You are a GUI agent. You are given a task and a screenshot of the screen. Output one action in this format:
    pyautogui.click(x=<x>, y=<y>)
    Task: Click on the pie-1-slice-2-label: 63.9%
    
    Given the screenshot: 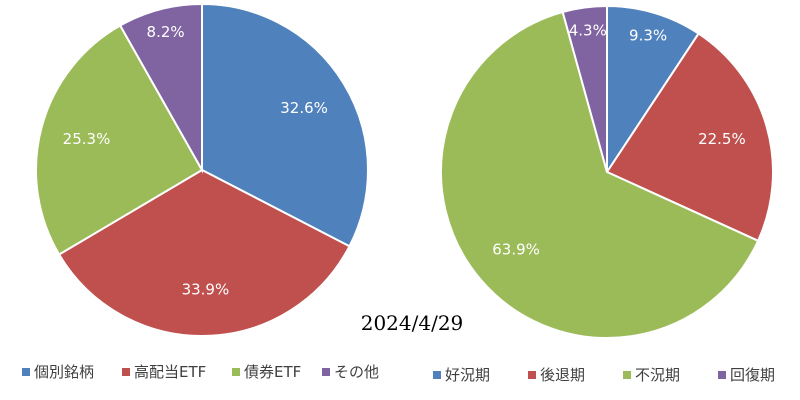 What is the action you would take?
    pyautogui.click(x=516, y=250)
    